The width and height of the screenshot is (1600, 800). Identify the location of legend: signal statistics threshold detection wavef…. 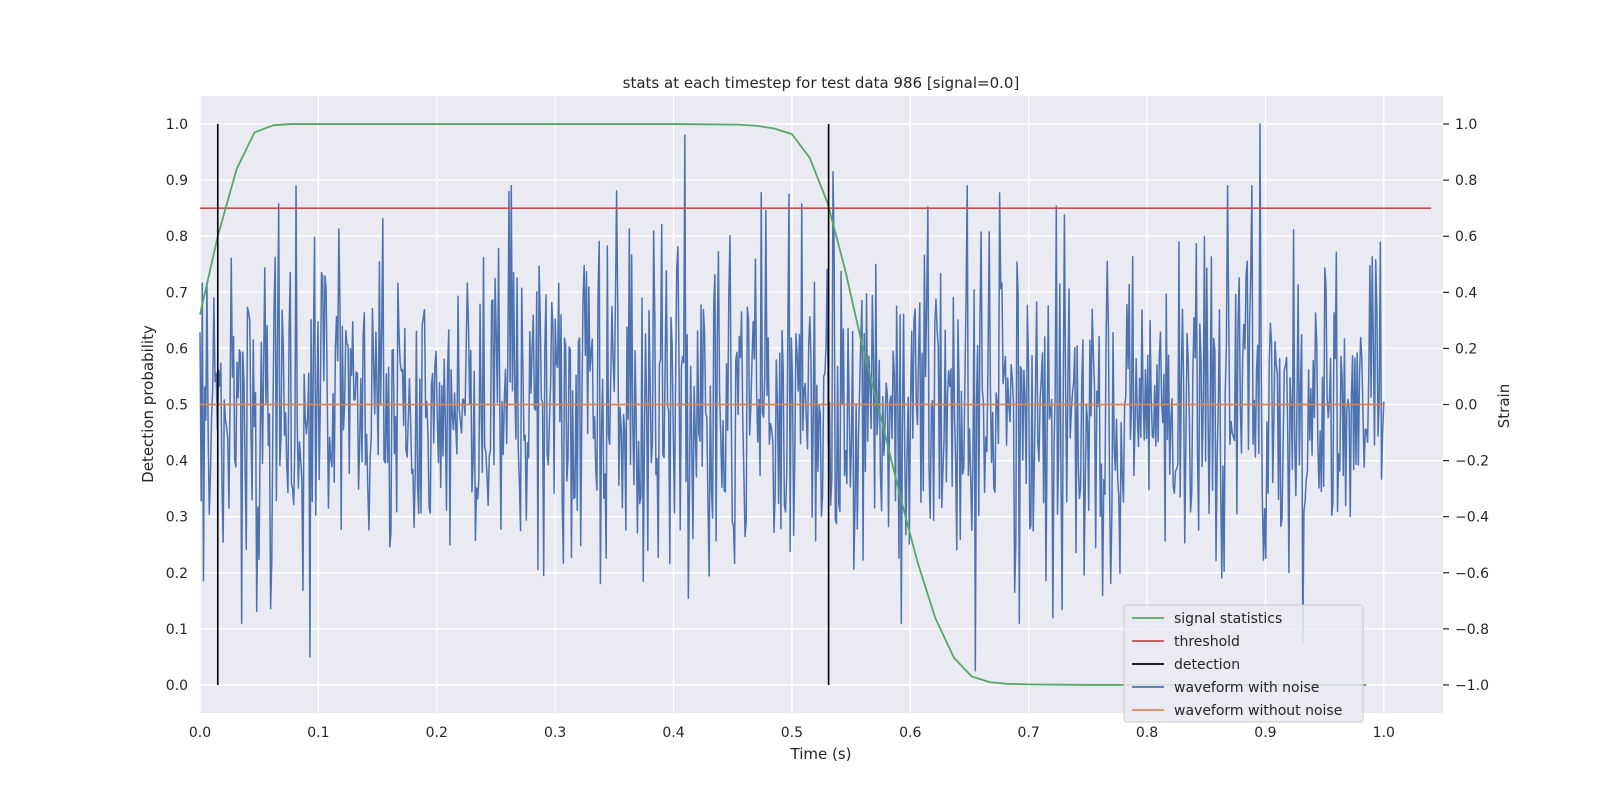
(1243, 663).